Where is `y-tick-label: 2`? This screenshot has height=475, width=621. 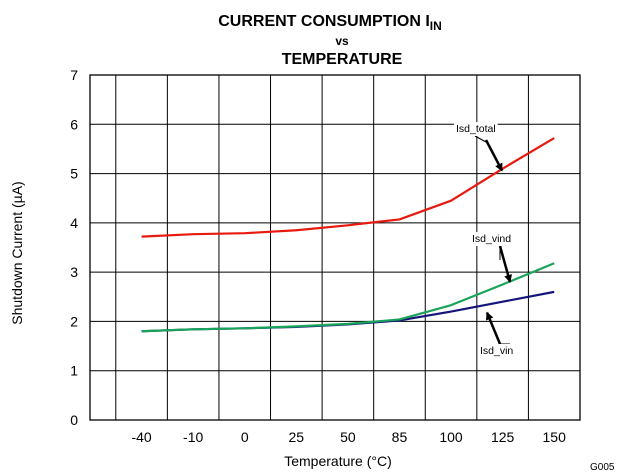 y-tick-label: 2 is located at coordinates (74, 321).